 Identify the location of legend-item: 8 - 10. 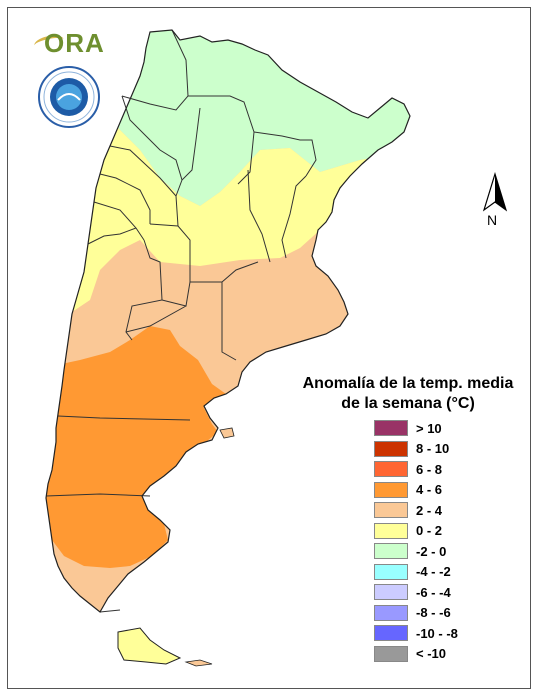
(449, 449).